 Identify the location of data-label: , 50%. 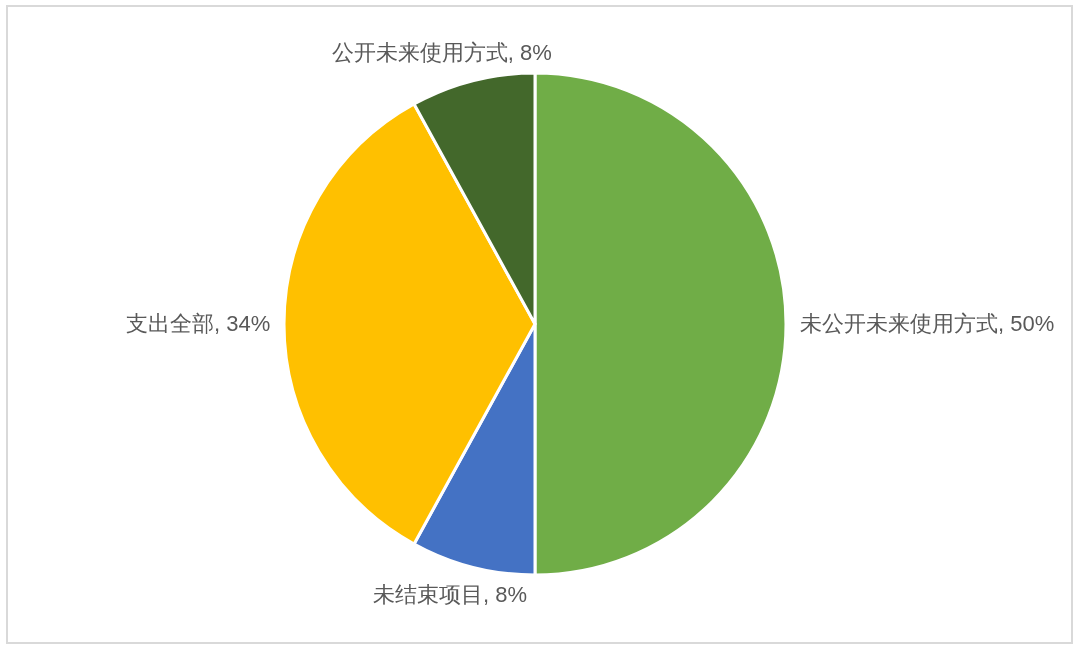
(1026, 323).